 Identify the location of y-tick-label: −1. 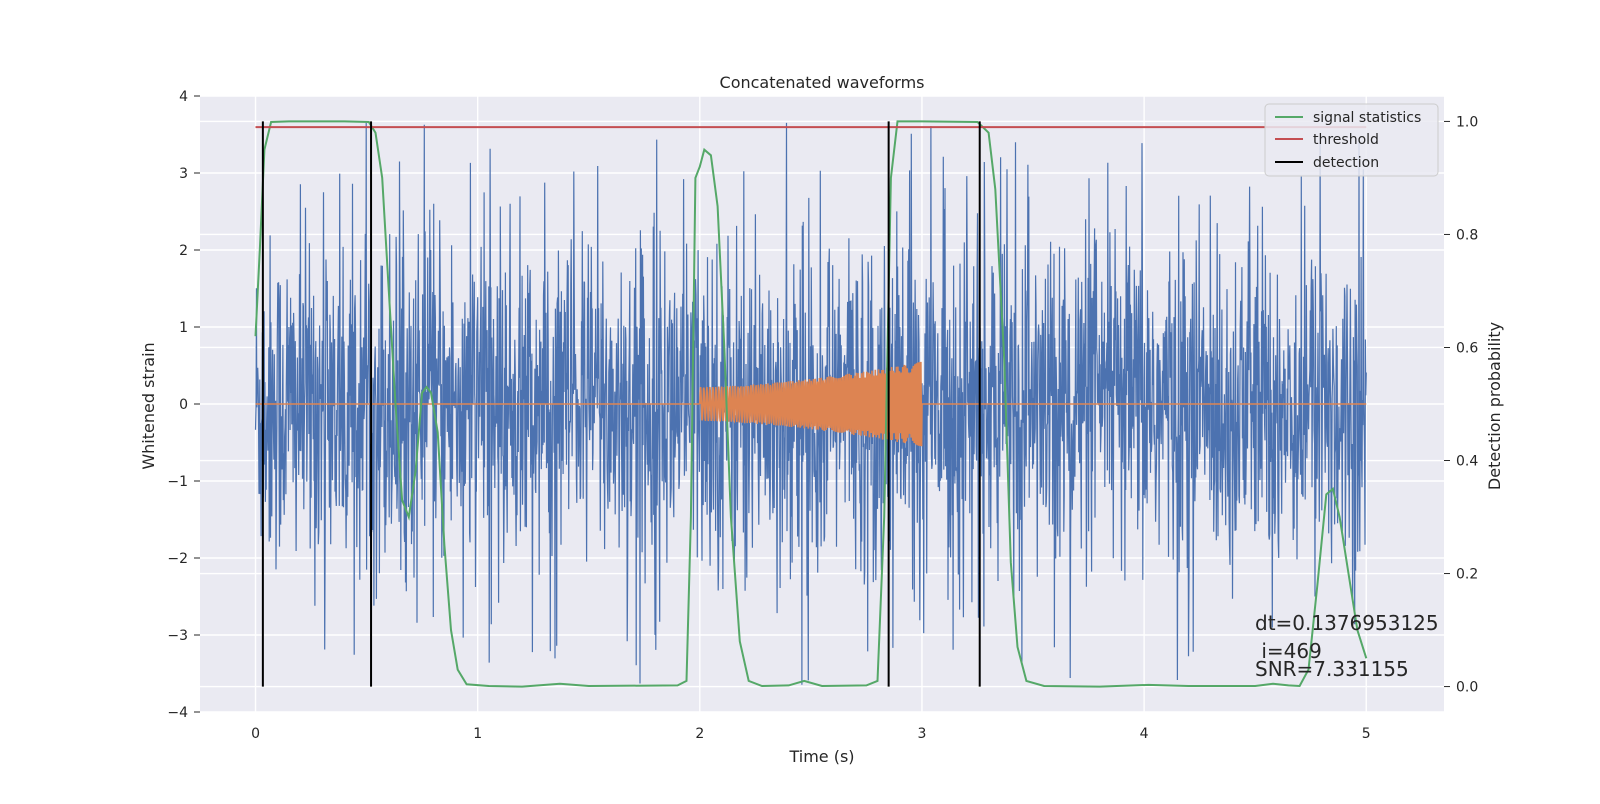
(177, 482).